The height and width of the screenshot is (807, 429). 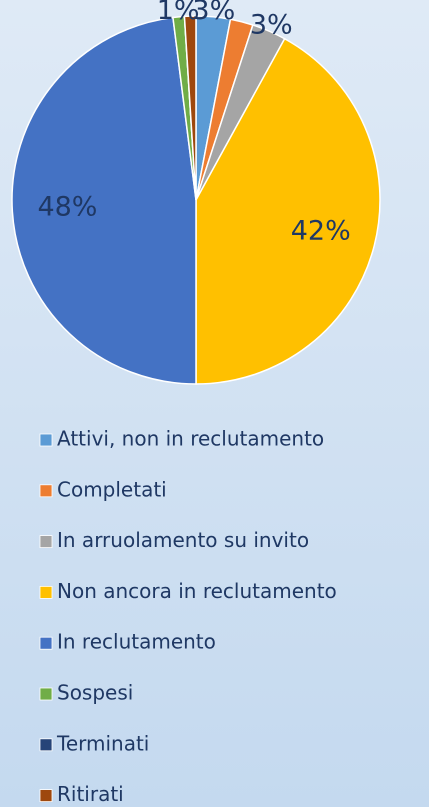 What do you see at coordinates (178, 13) in the screenshot?
I see `data-label: 1%` at bounding box center [178, 13].